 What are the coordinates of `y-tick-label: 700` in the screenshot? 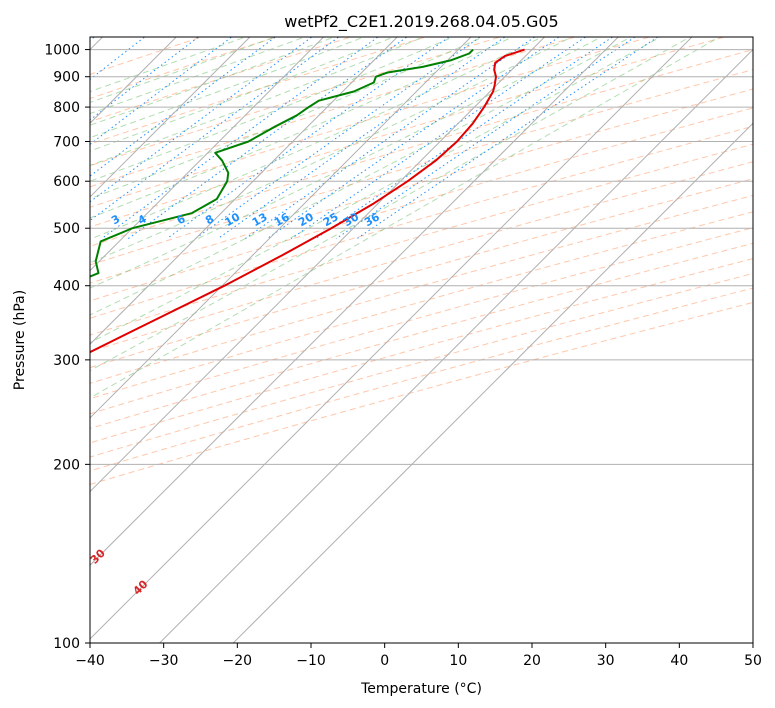 It's located at (66, 142).